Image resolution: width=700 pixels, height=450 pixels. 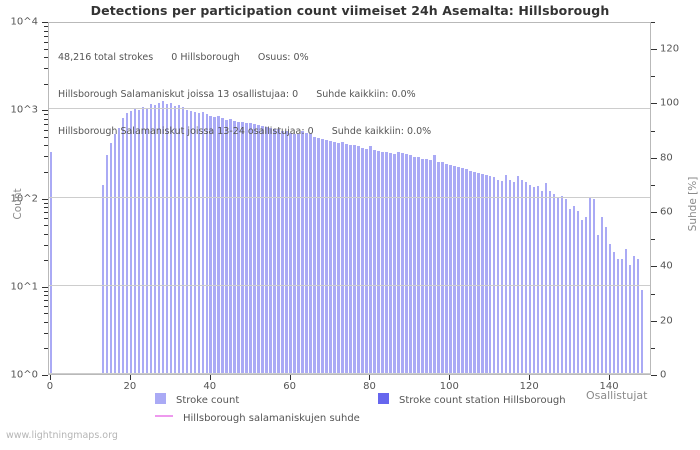 What do you see at coordinates (24, 287) in the screenshot?
I see `y-tick-label-left: 10^1` at bounding box center [24, 287].